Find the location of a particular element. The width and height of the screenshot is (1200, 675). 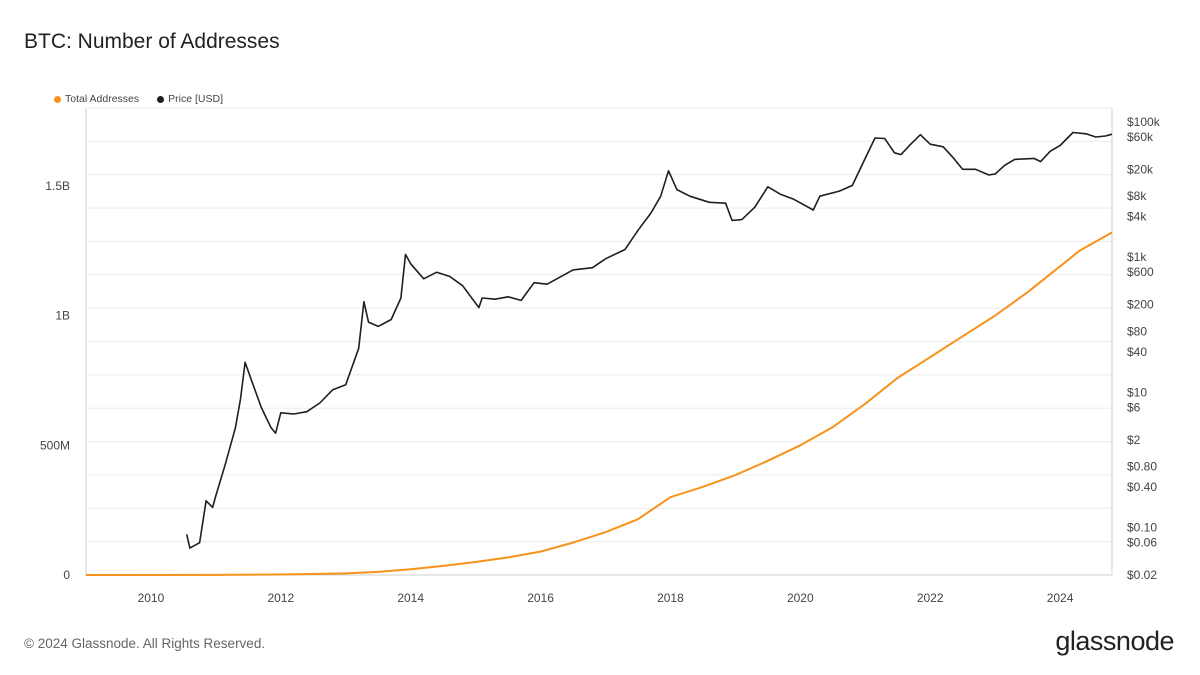

legend-dot-addresses is located at coordinates (57, 99).